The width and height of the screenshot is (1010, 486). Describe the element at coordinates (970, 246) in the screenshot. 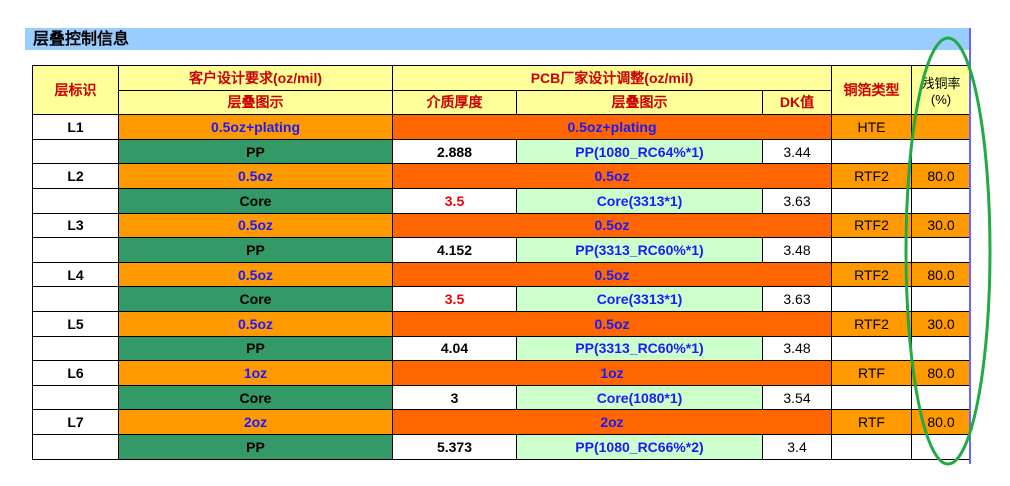

I see `border-line` at that location.